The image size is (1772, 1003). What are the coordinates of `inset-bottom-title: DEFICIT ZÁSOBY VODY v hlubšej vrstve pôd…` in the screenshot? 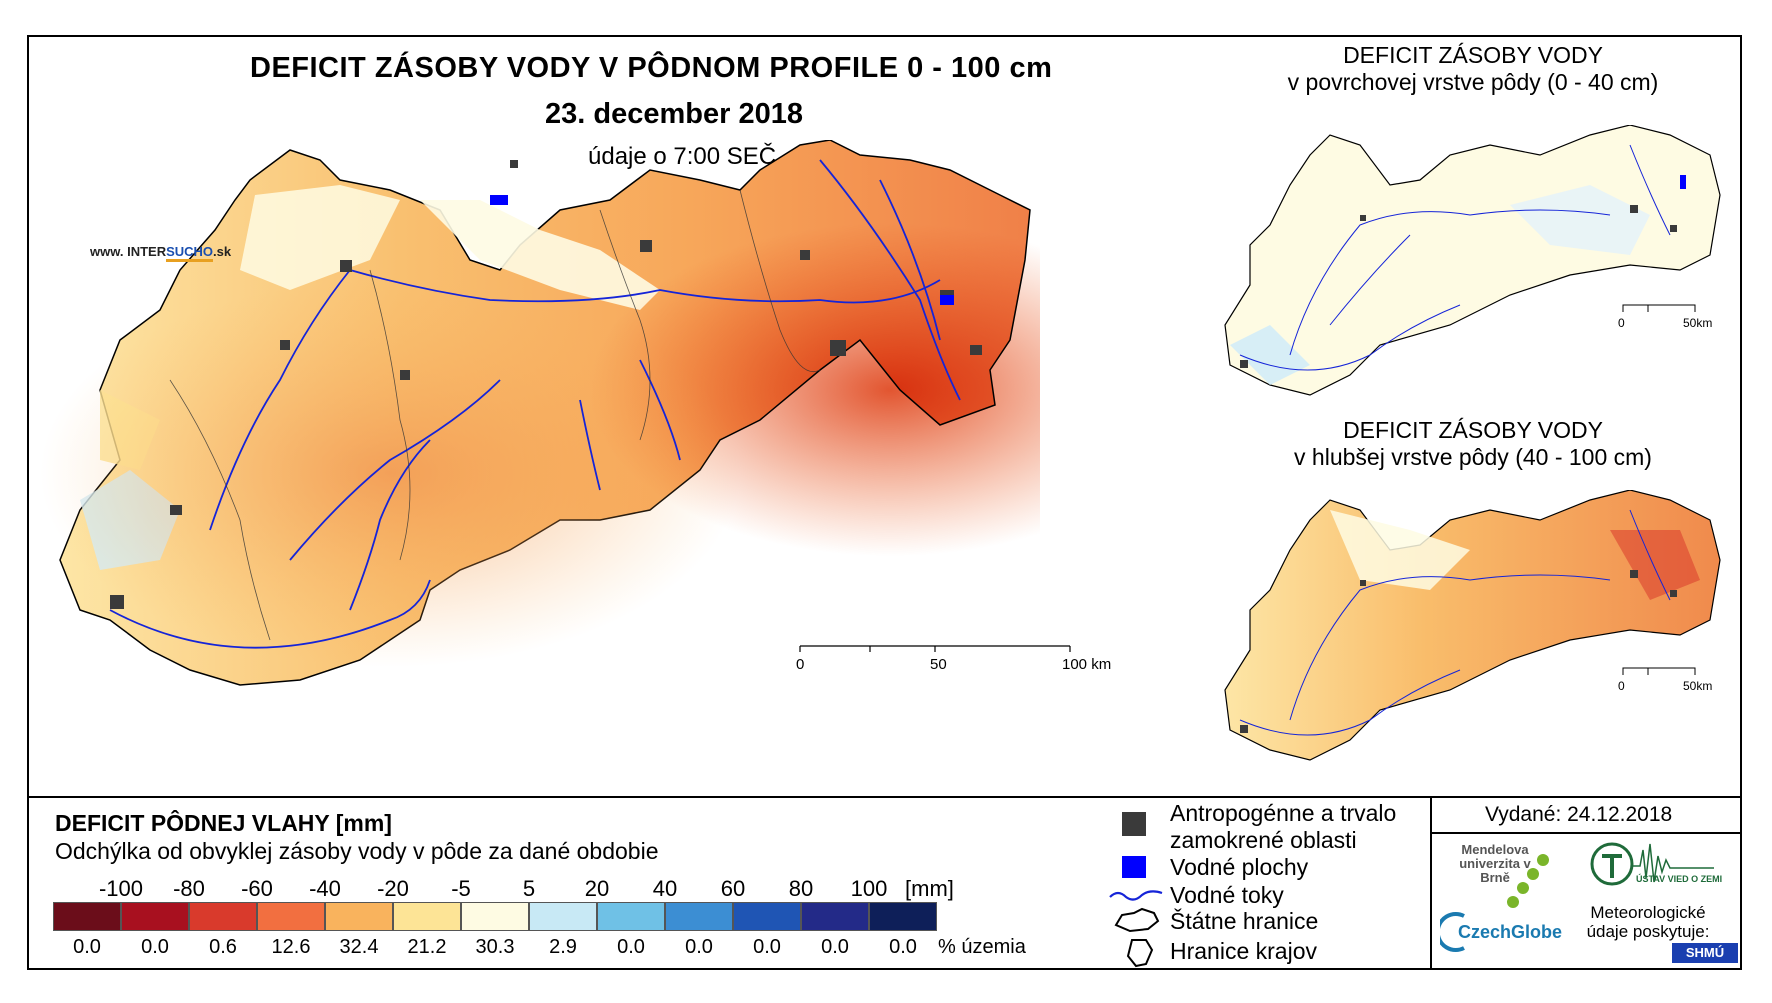 It's located at (1473, 443).